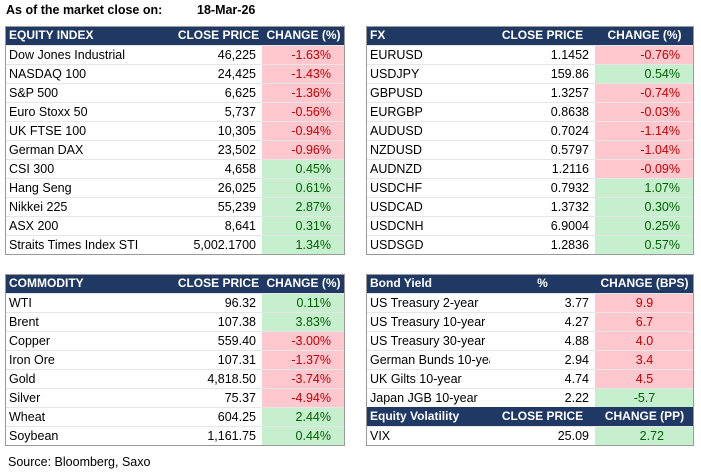 The image size is (701, 473). I want to click on row-name: ASX 200, so click(90, 225).